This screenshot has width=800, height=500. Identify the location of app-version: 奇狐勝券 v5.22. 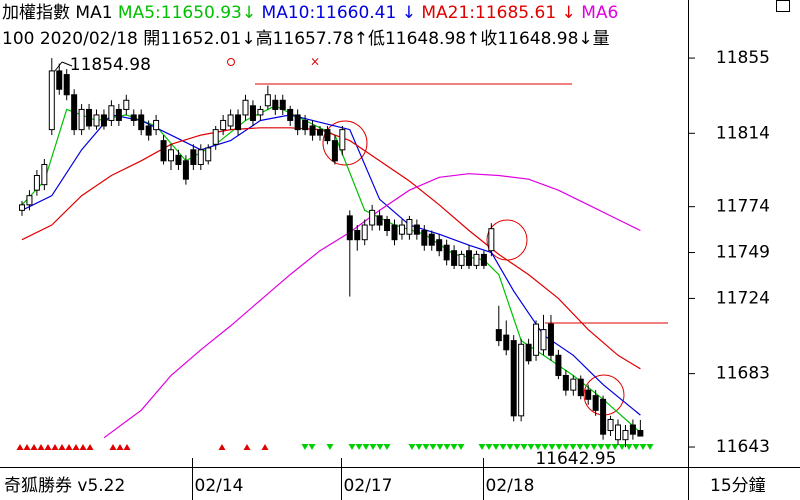
(64, 486).